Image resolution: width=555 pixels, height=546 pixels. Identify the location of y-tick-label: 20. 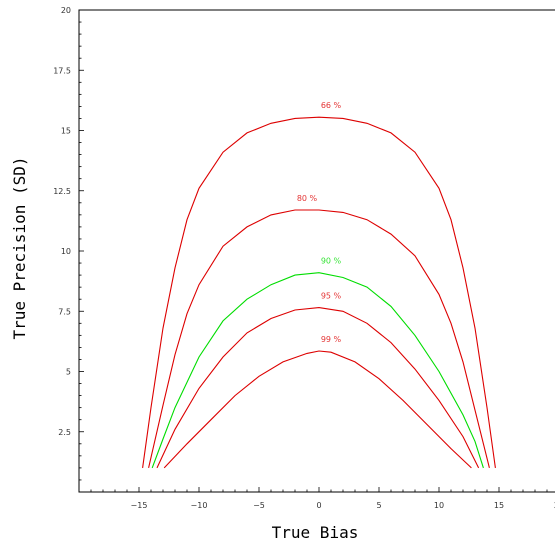
(66, 10).